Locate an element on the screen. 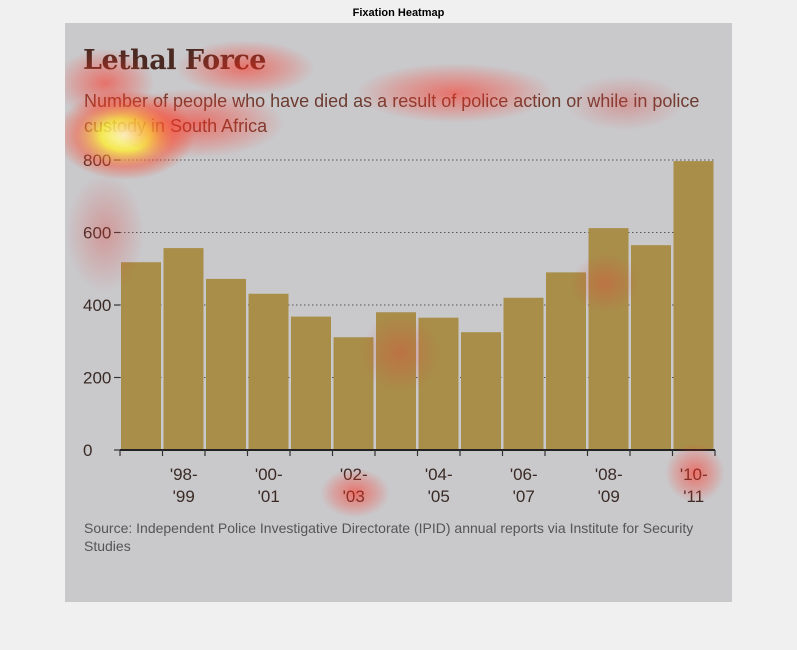  x-tick-label: '99 is located at coordinates (184, 496).